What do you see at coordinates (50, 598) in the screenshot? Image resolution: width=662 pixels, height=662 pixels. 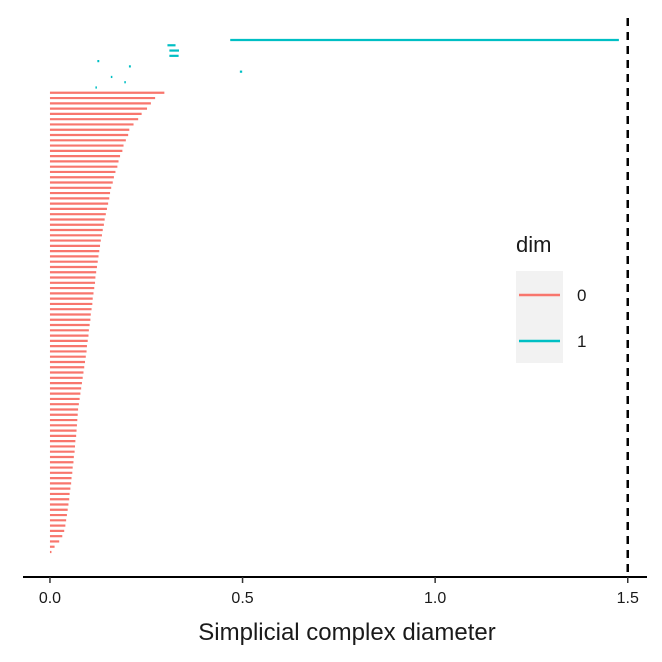 I see `x-tick-label: 0.0` at bounding box center [50, 598].